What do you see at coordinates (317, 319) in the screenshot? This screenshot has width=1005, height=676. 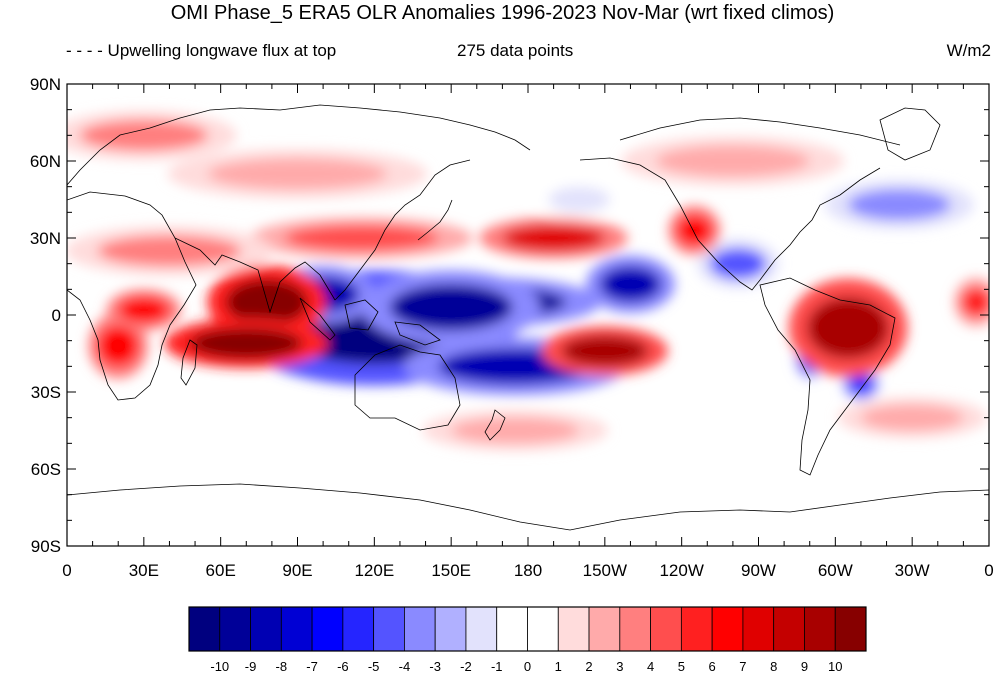 I see `coastline-sumatra` at bounding box center [317, 319].